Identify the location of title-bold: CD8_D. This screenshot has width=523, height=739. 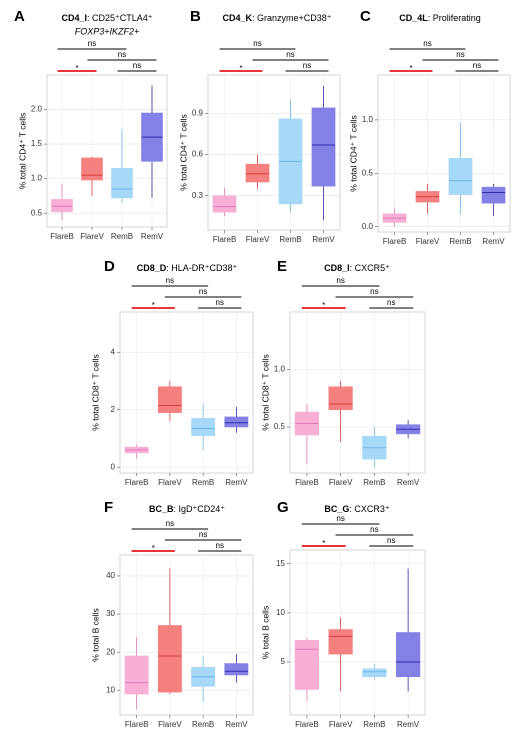
(152, 268).